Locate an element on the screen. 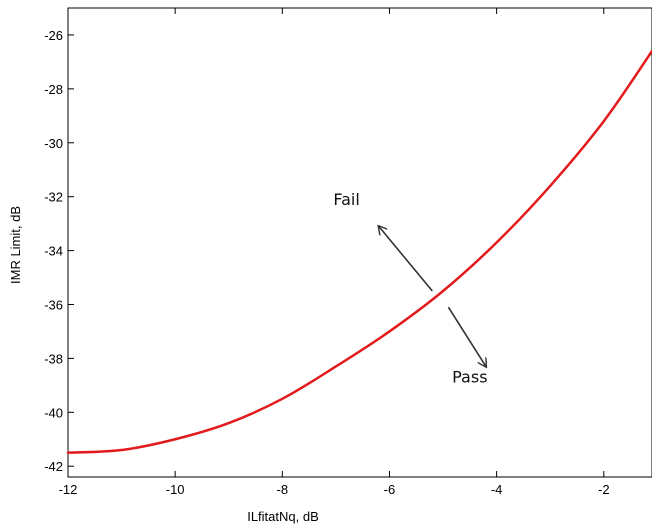 This screenshot has width=652, height=525. y-axis-label: IMR Limit, dB is located at coordinates (15, 245).